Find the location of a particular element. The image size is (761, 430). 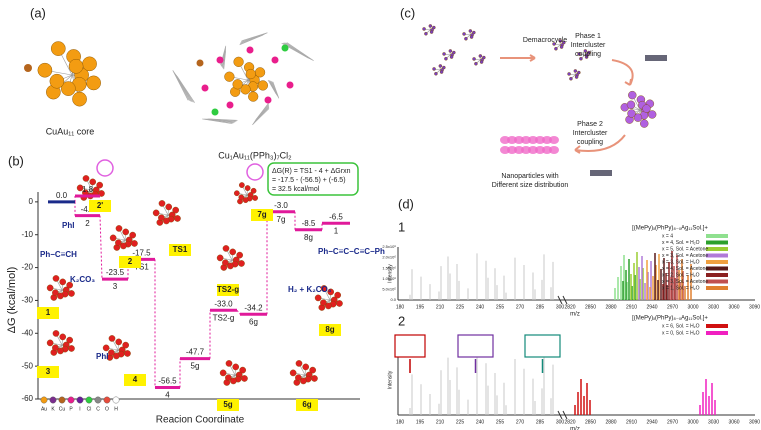

equation-line: = 32.5 kcal/mol is located at coordinates (296, 189).